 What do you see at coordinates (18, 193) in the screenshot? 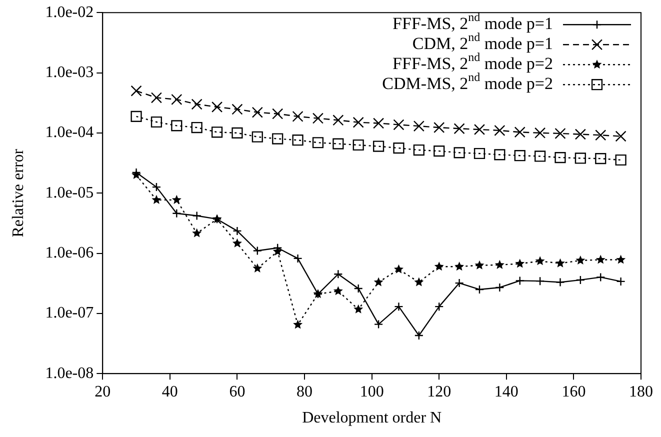
I see `y-axis-title: Relative error` at bounding box center [18, 193].